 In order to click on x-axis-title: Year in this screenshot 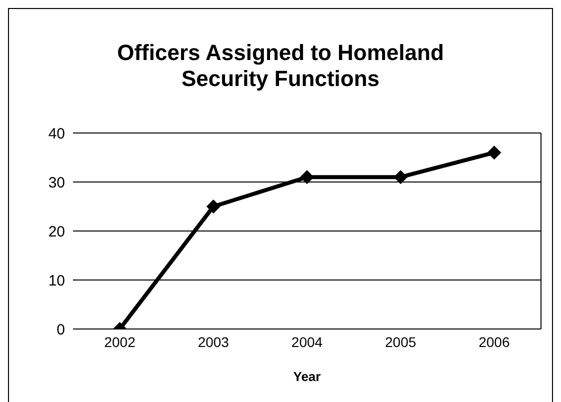, I will do `click(307, 376)`.